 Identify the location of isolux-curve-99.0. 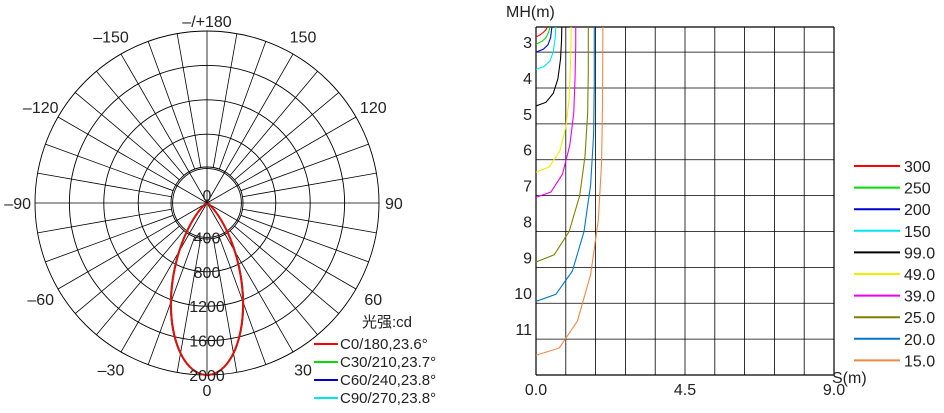
(549, 66).